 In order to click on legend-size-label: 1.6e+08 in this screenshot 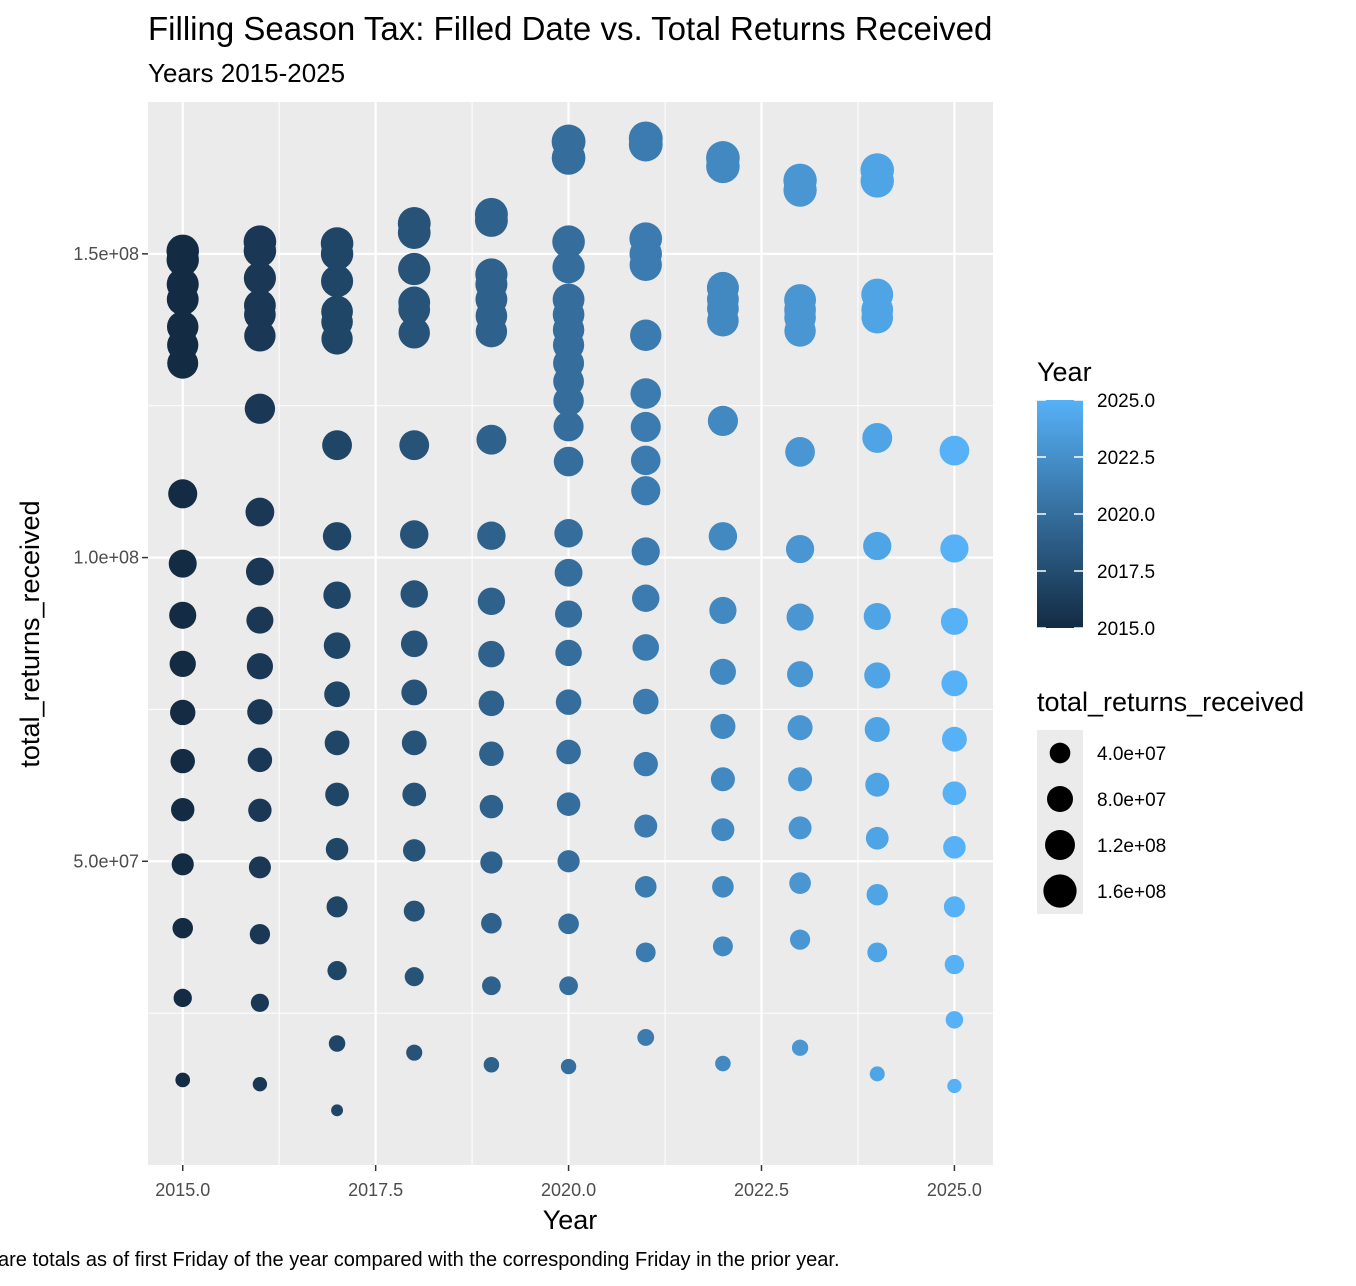, I will do `click(1131, 892)`.